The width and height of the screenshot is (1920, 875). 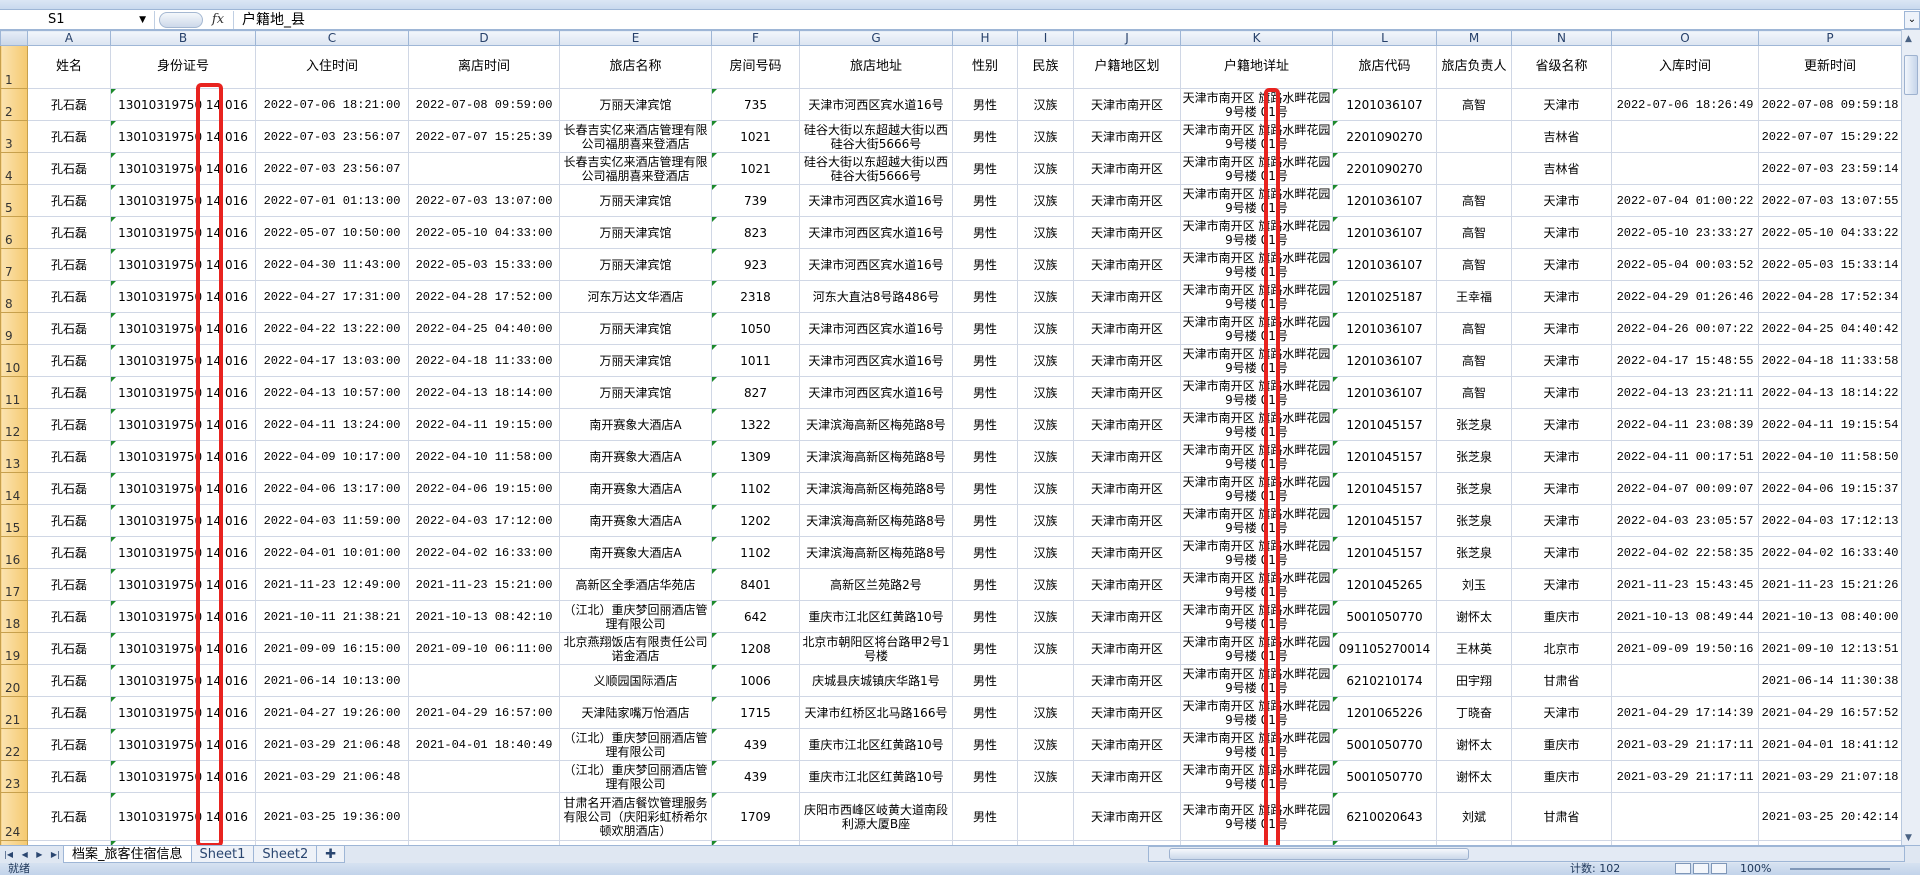 I want to click on cell-m: 张芝泉, so click(x=1474, y=456).